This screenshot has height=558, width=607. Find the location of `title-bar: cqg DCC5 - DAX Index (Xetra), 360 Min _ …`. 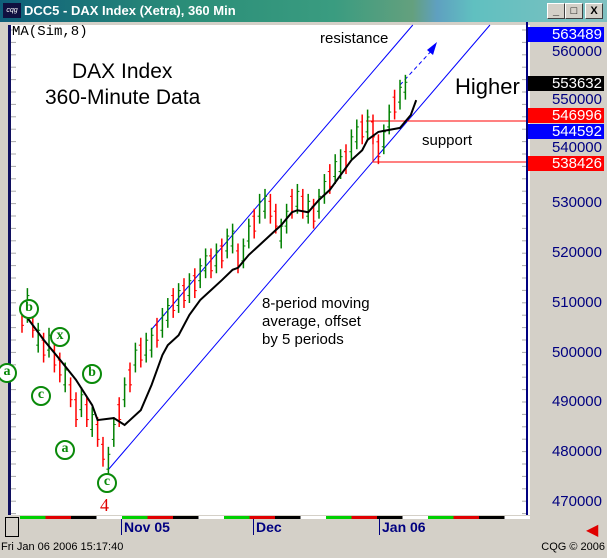

title-bar: cqg DCC5 - DAX Index (Xetra), 360 Min _ … is located at coordinates (303, 11).